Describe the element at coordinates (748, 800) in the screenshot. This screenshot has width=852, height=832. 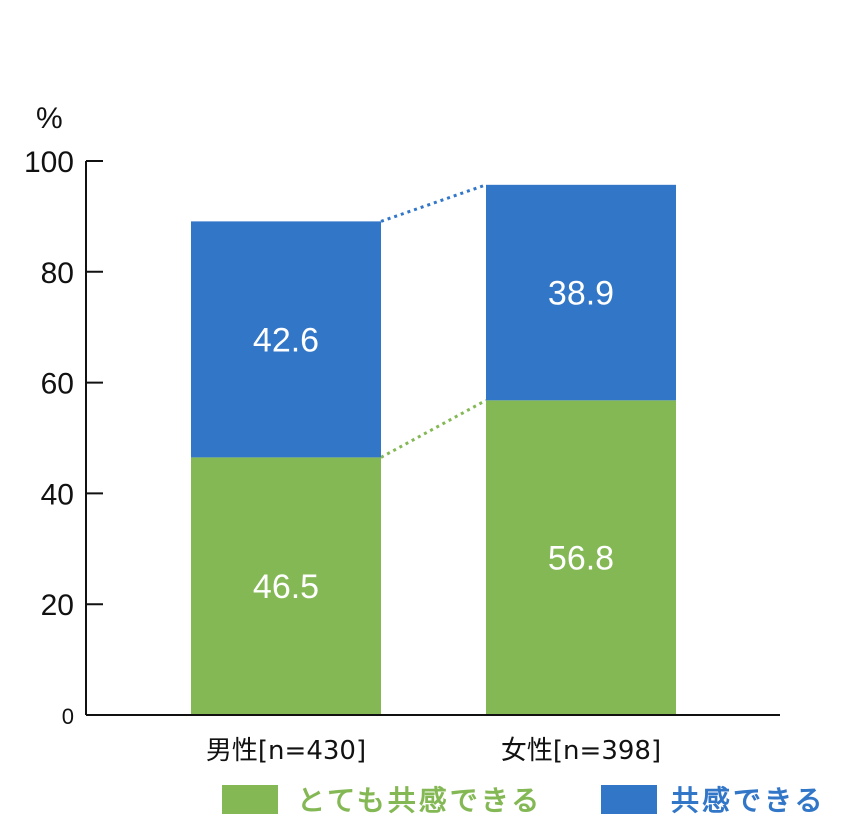
I see `legend-label: 共感できる` at that location.